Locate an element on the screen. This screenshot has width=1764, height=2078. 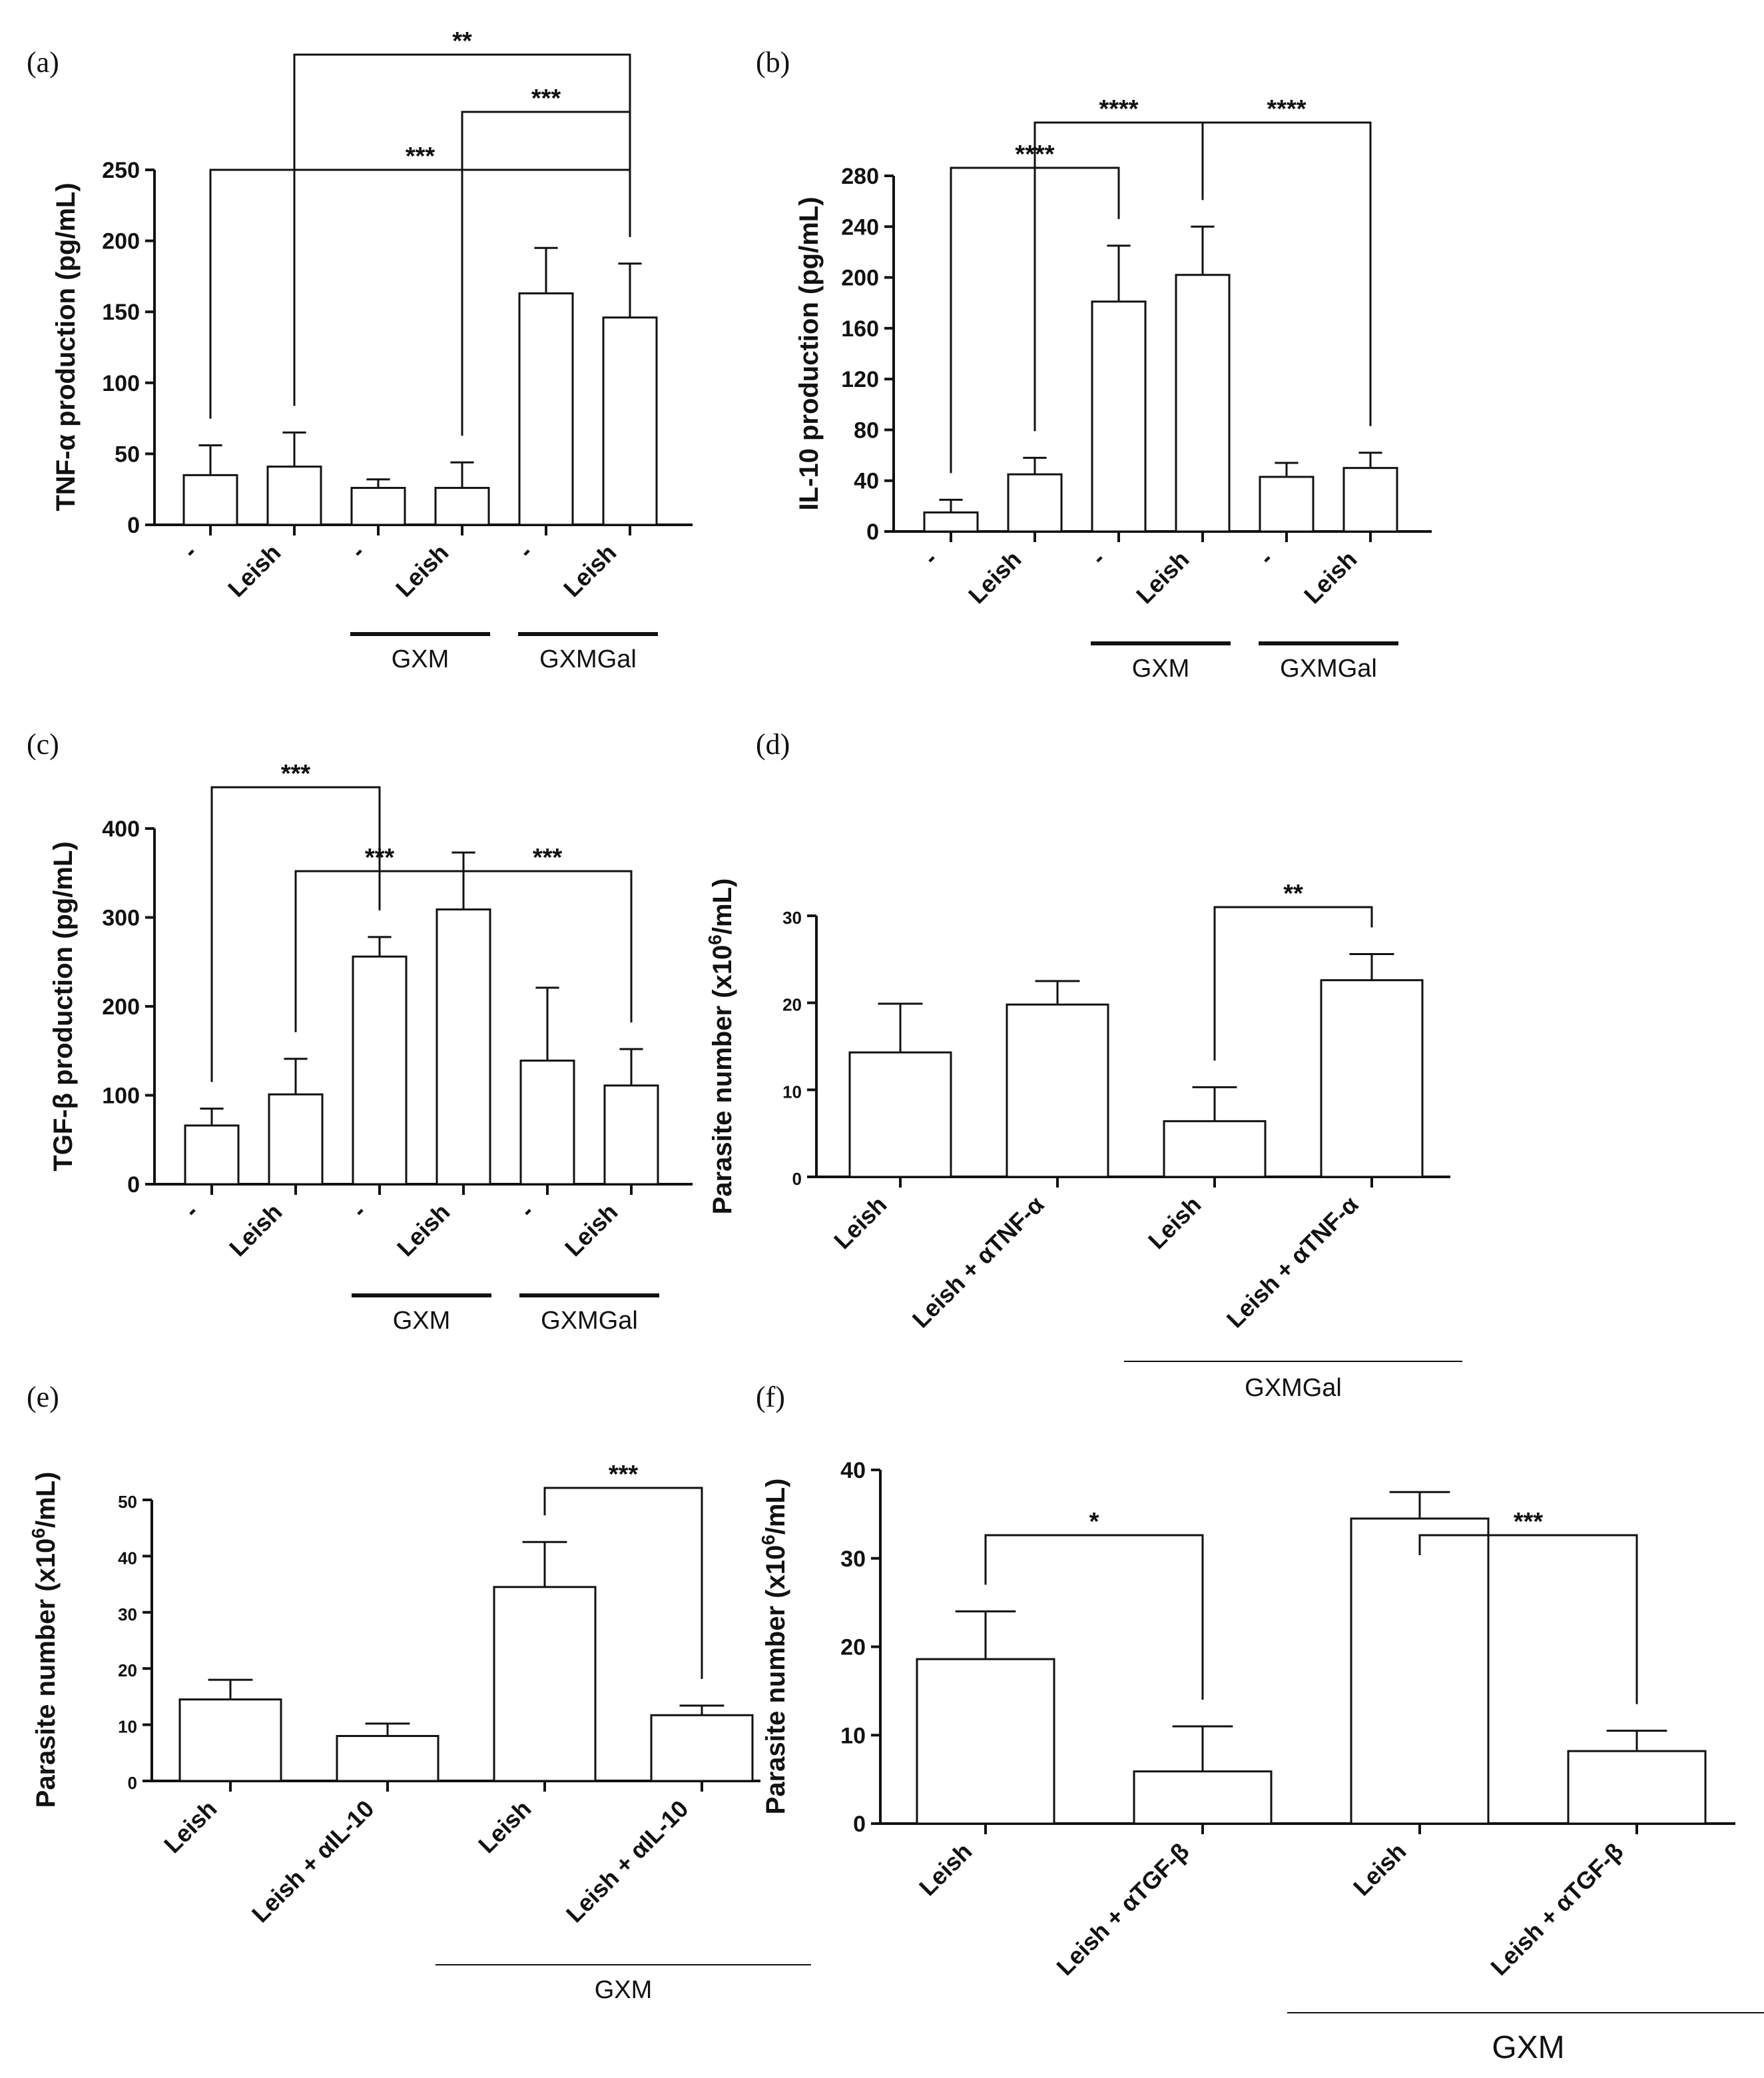
y-tick-label: 250 is located at coordinates (121, 170).